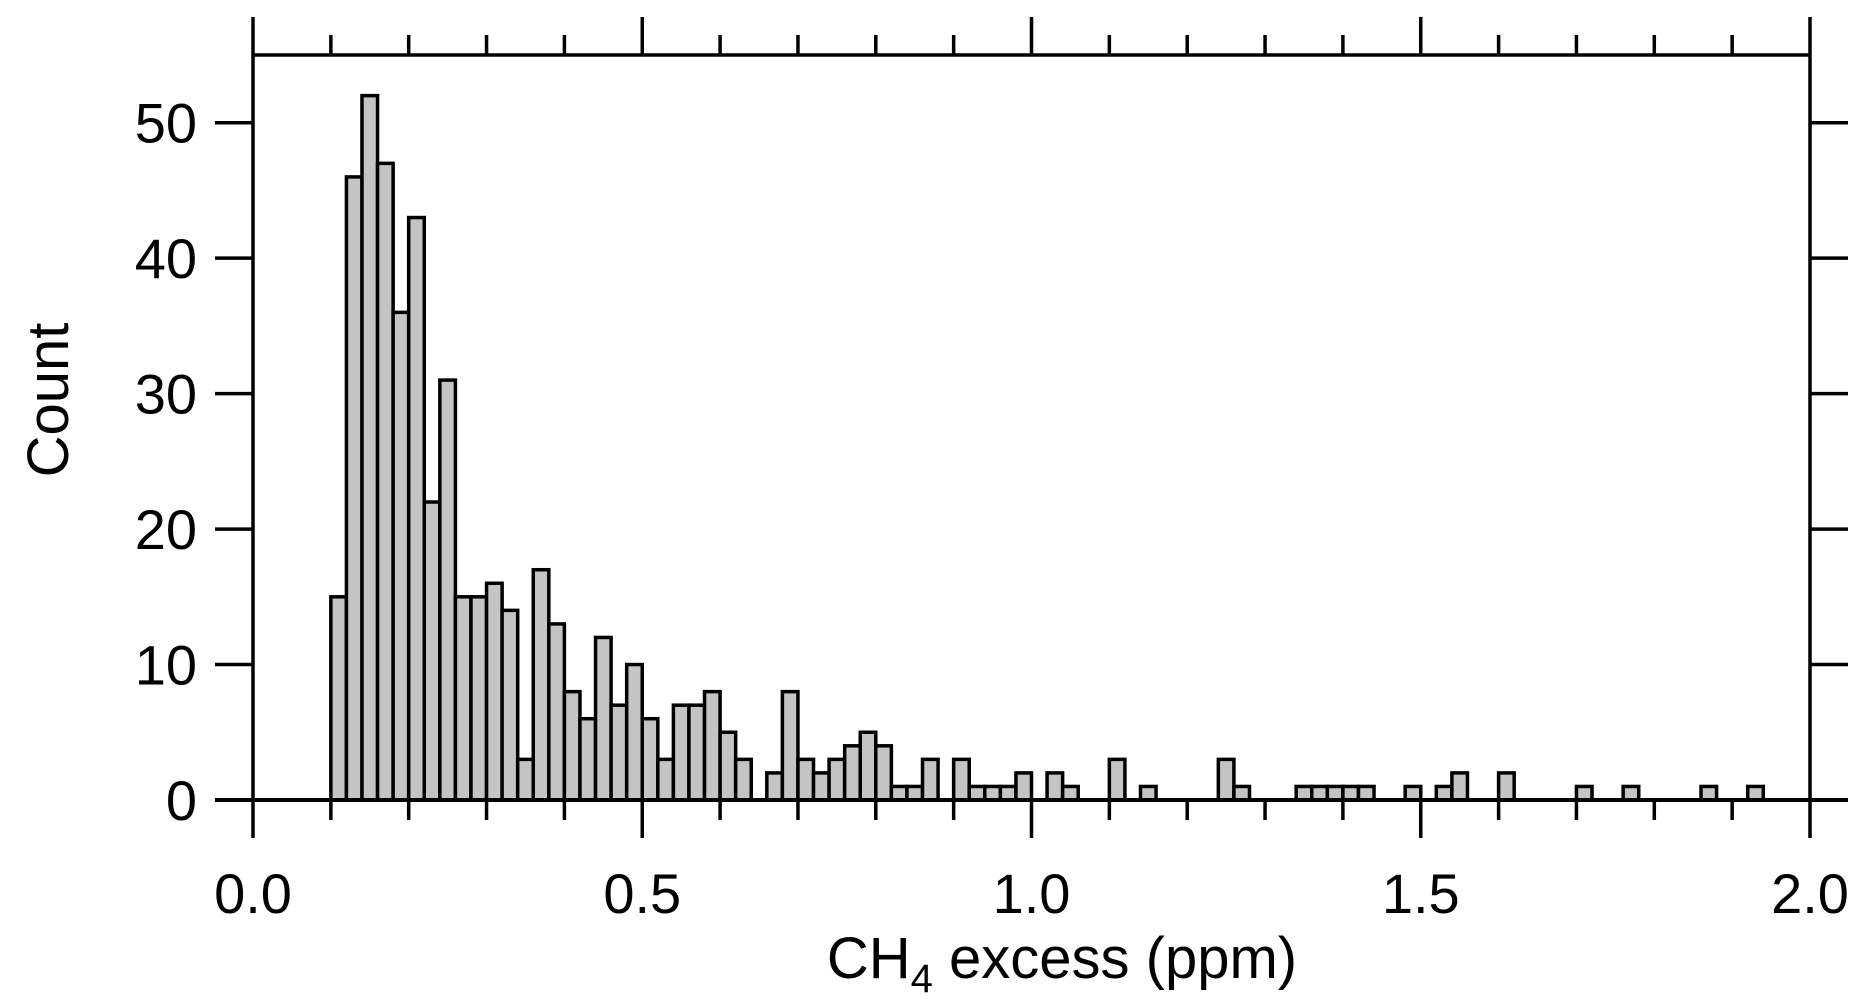  Describe the element at coordinates (166, 258) in the screenshot. I see `y-tick-label: 40` at that location.